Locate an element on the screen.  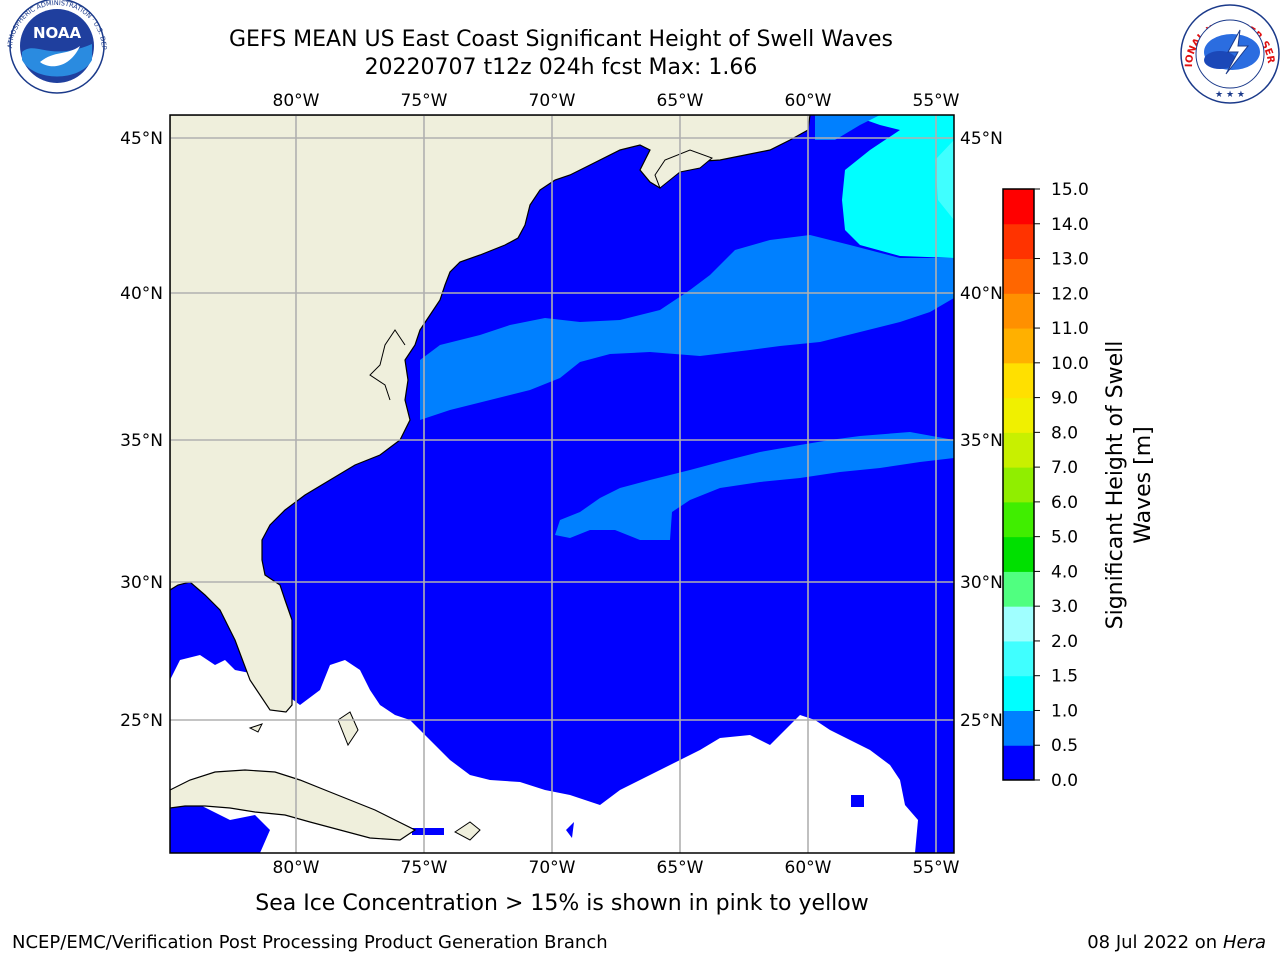
ocean-high-swell is located at coordinates (884, 186).